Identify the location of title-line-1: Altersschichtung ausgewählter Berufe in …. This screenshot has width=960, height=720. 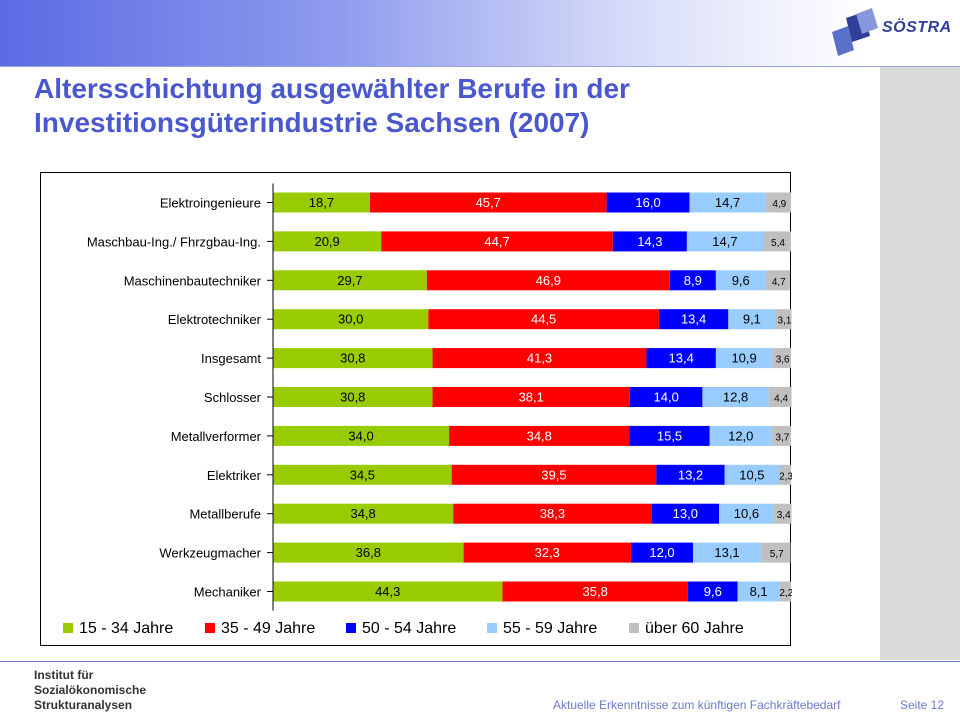
(332, 88).